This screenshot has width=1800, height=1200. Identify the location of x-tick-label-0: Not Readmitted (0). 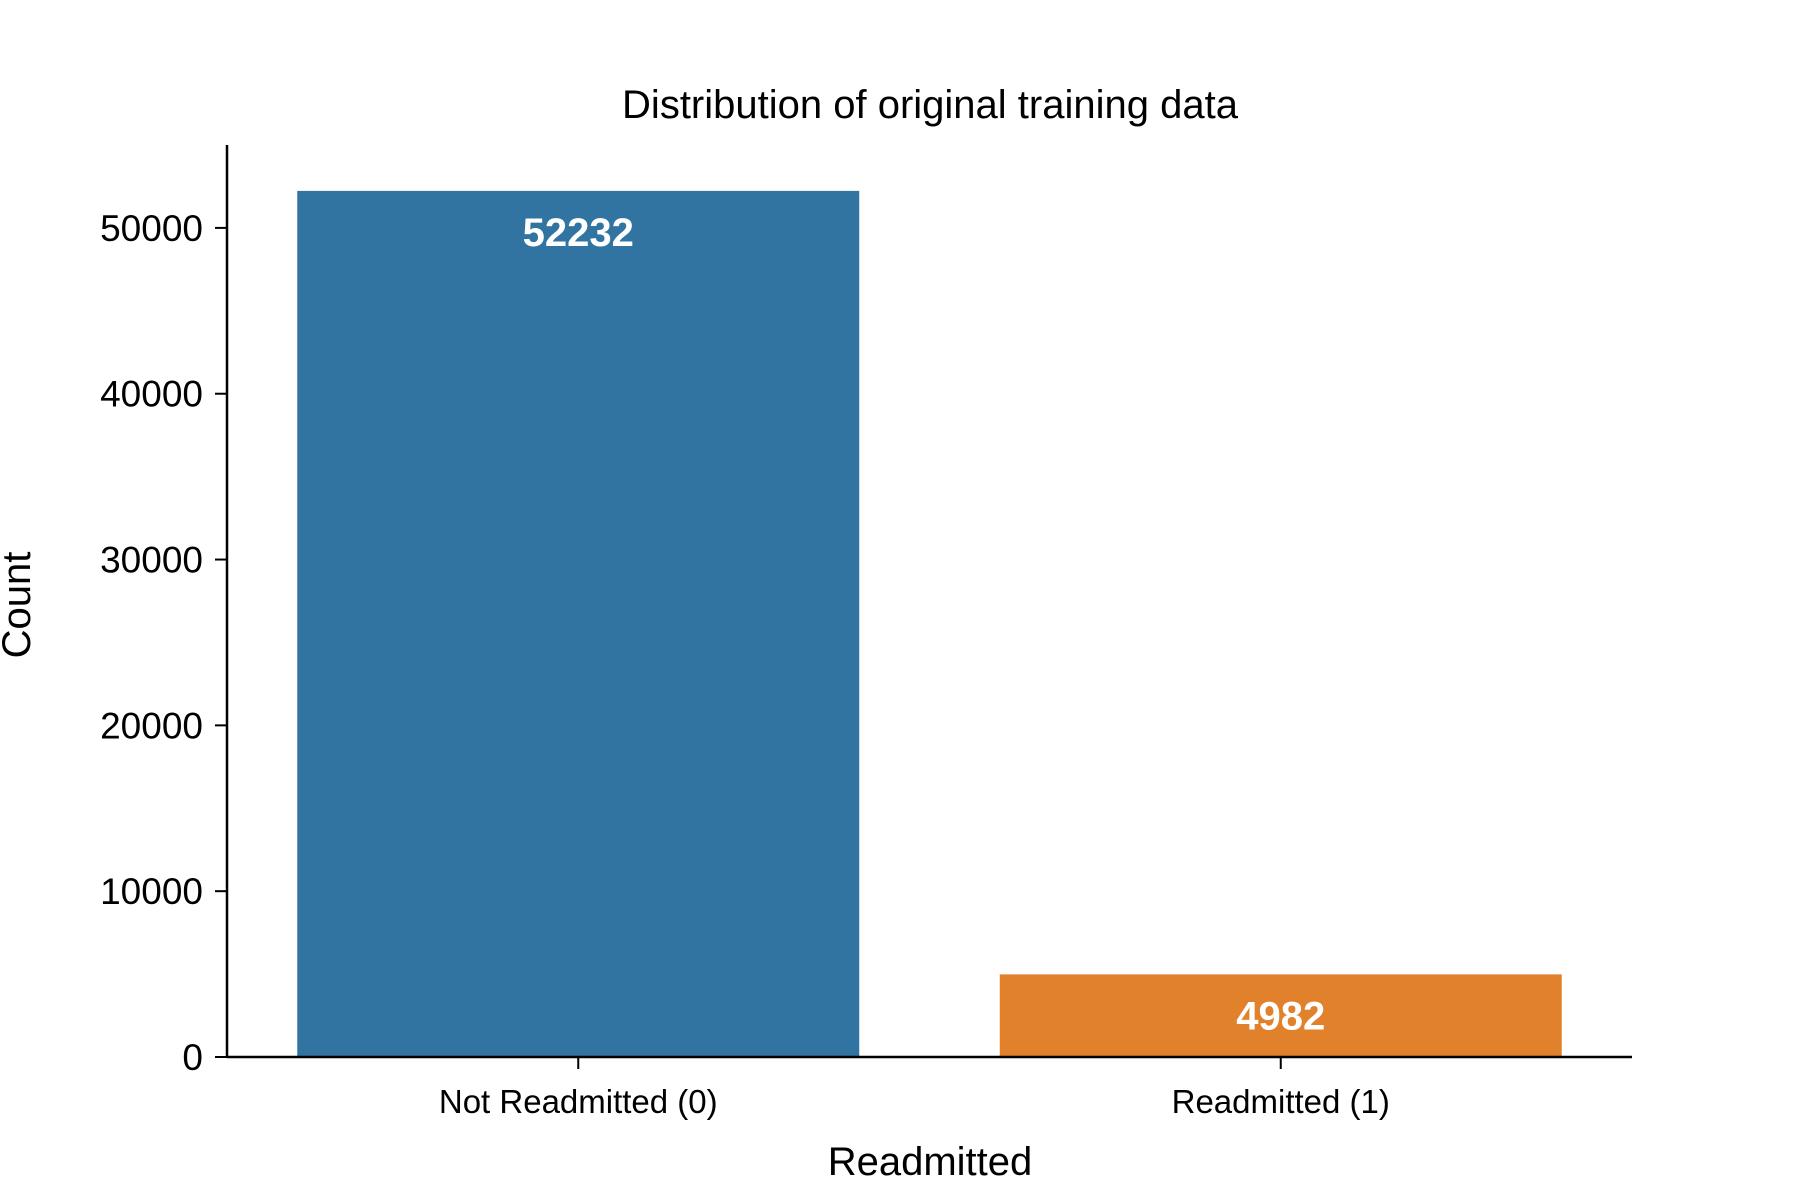
(578, 1101).